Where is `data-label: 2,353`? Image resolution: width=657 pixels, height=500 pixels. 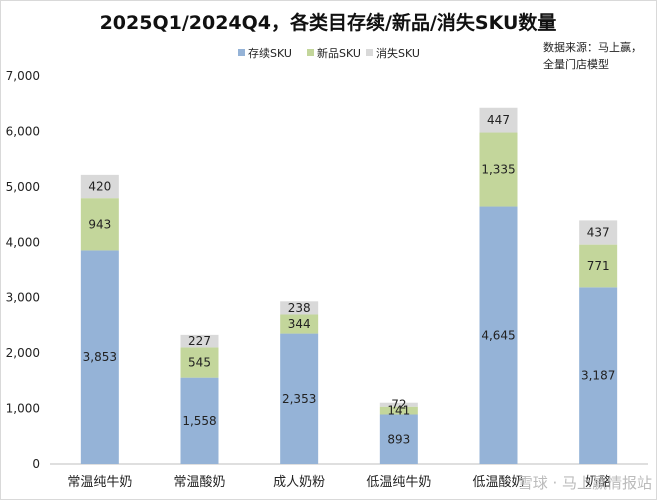
data-label: 2,353 is located at coordinates (299, 399).